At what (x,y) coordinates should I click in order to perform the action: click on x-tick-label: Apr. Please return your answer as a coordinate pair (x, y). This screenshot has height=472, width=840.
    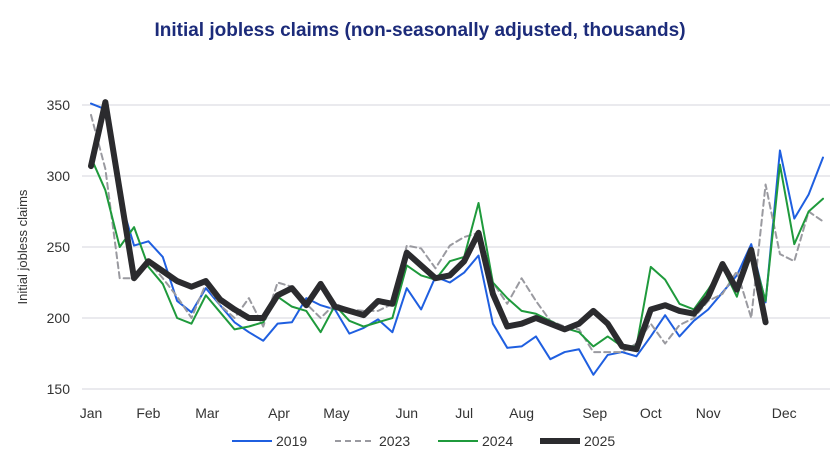
    Looking at the image, I should click on (279, 413).